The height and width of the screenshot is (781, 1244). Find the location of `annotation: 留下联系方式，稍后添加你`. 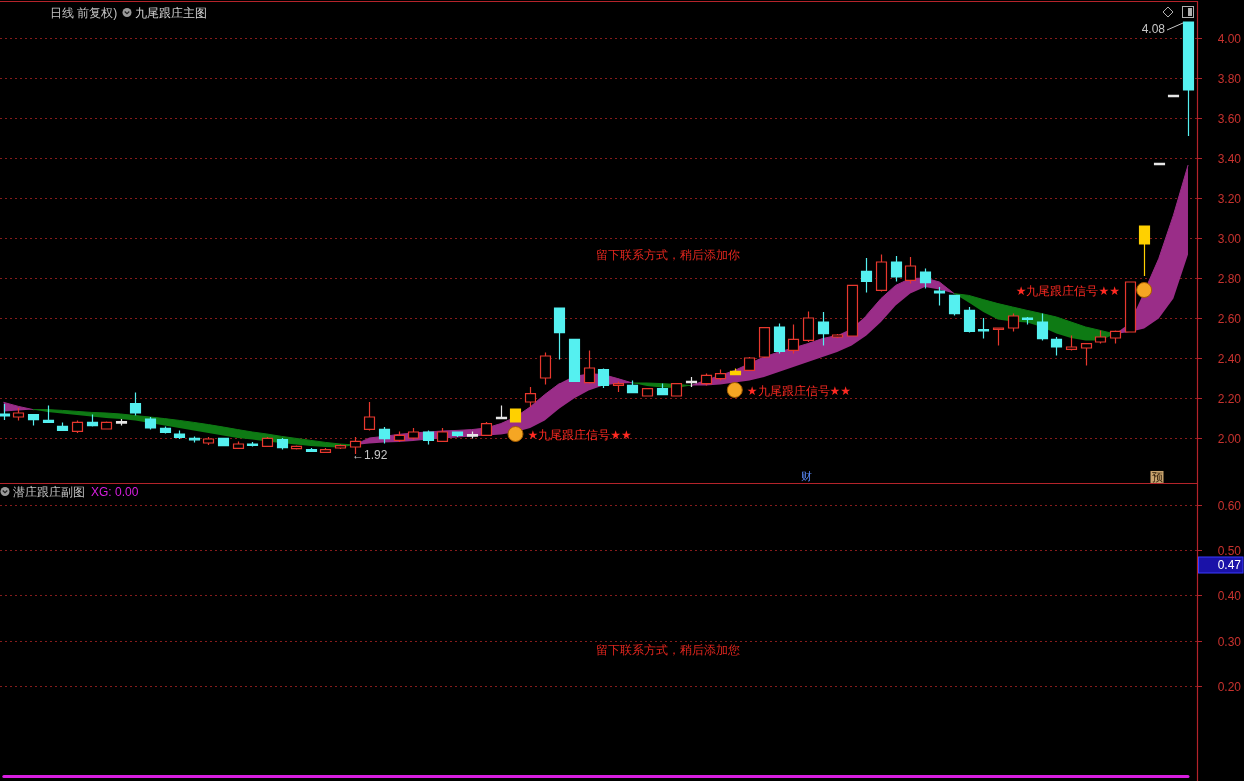

annotation: 留下联系方式，稍后添加你 is located at coordinates (668, 255).